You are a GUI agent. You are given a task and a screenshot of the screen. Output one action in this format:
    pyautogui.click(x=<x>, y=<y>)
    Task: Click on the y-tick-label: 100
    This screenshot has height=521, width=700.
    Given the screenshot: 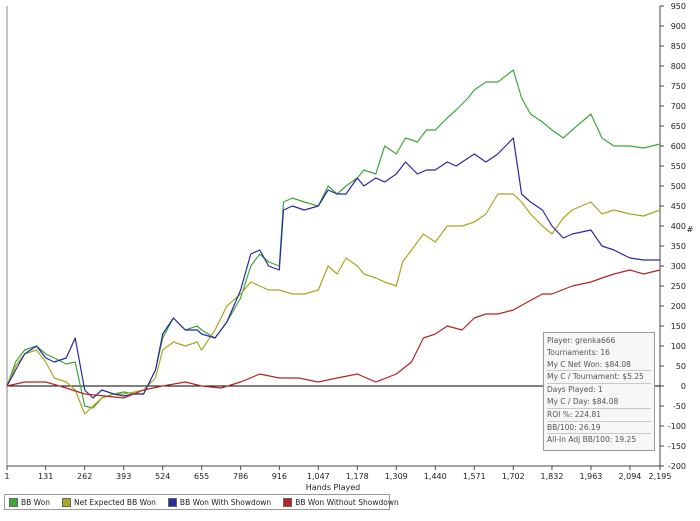 What is the action you would take?
    pyautogui.click(x=678, y=346)
    